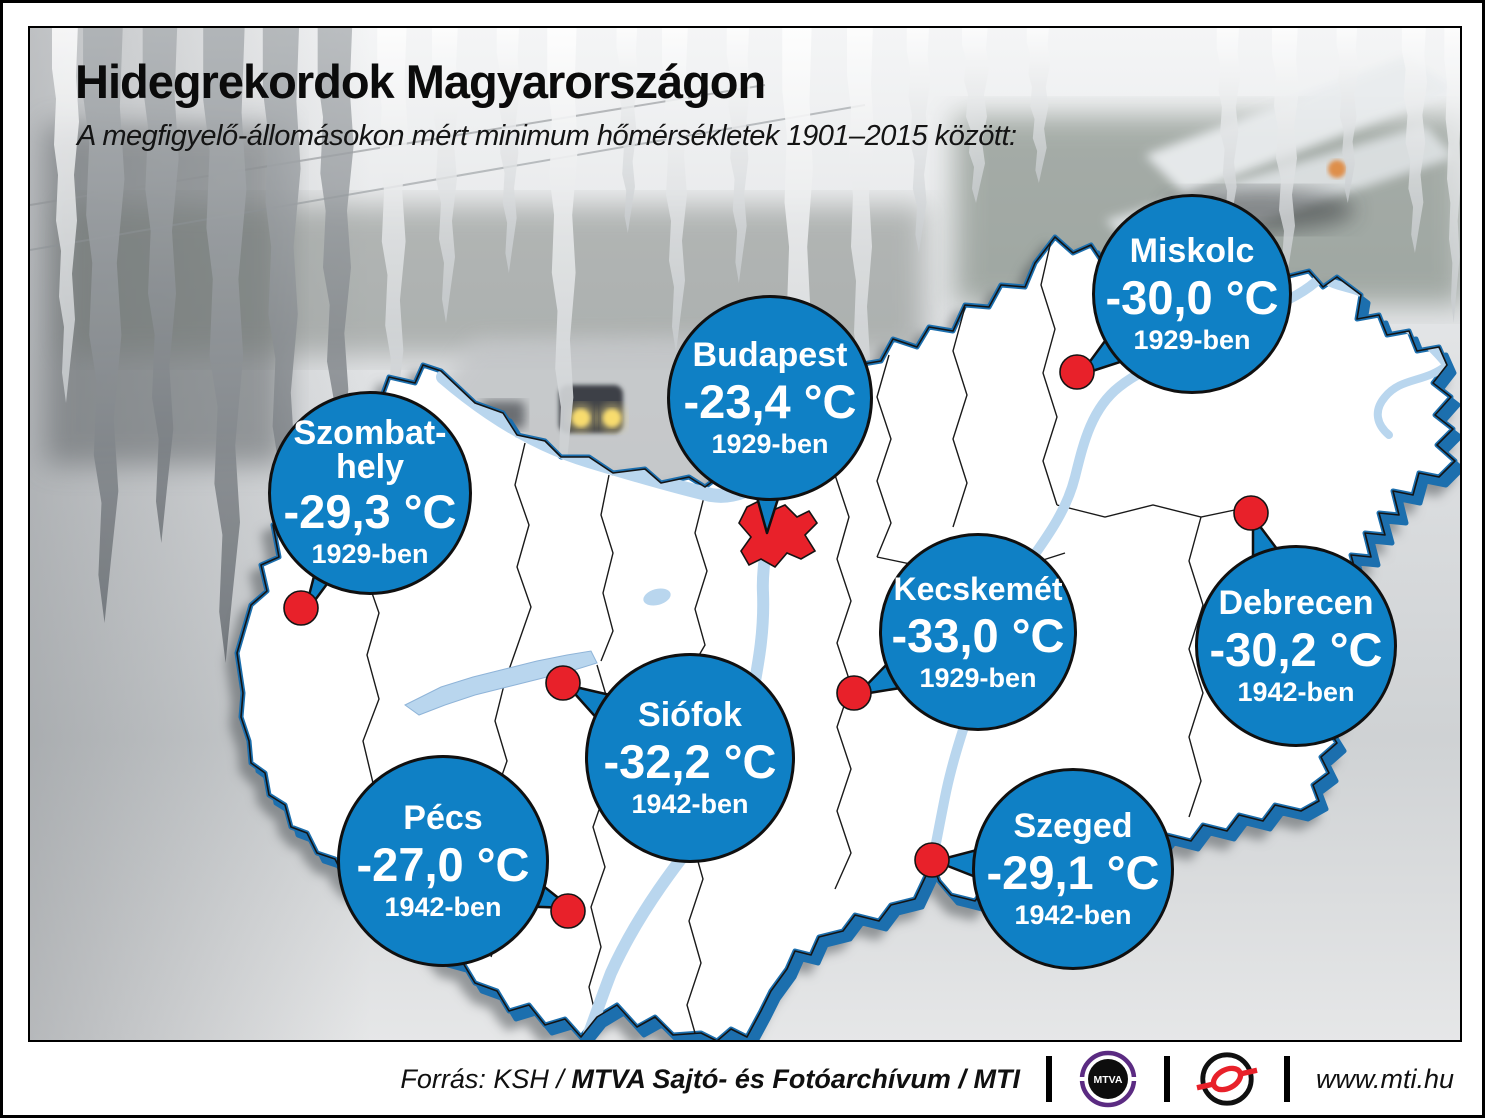 This screenshot has width=1485, height=1118. Describe the element at coordinates (1296, 602) in the screenshot. I see `station-name: Debrecen` at that location.